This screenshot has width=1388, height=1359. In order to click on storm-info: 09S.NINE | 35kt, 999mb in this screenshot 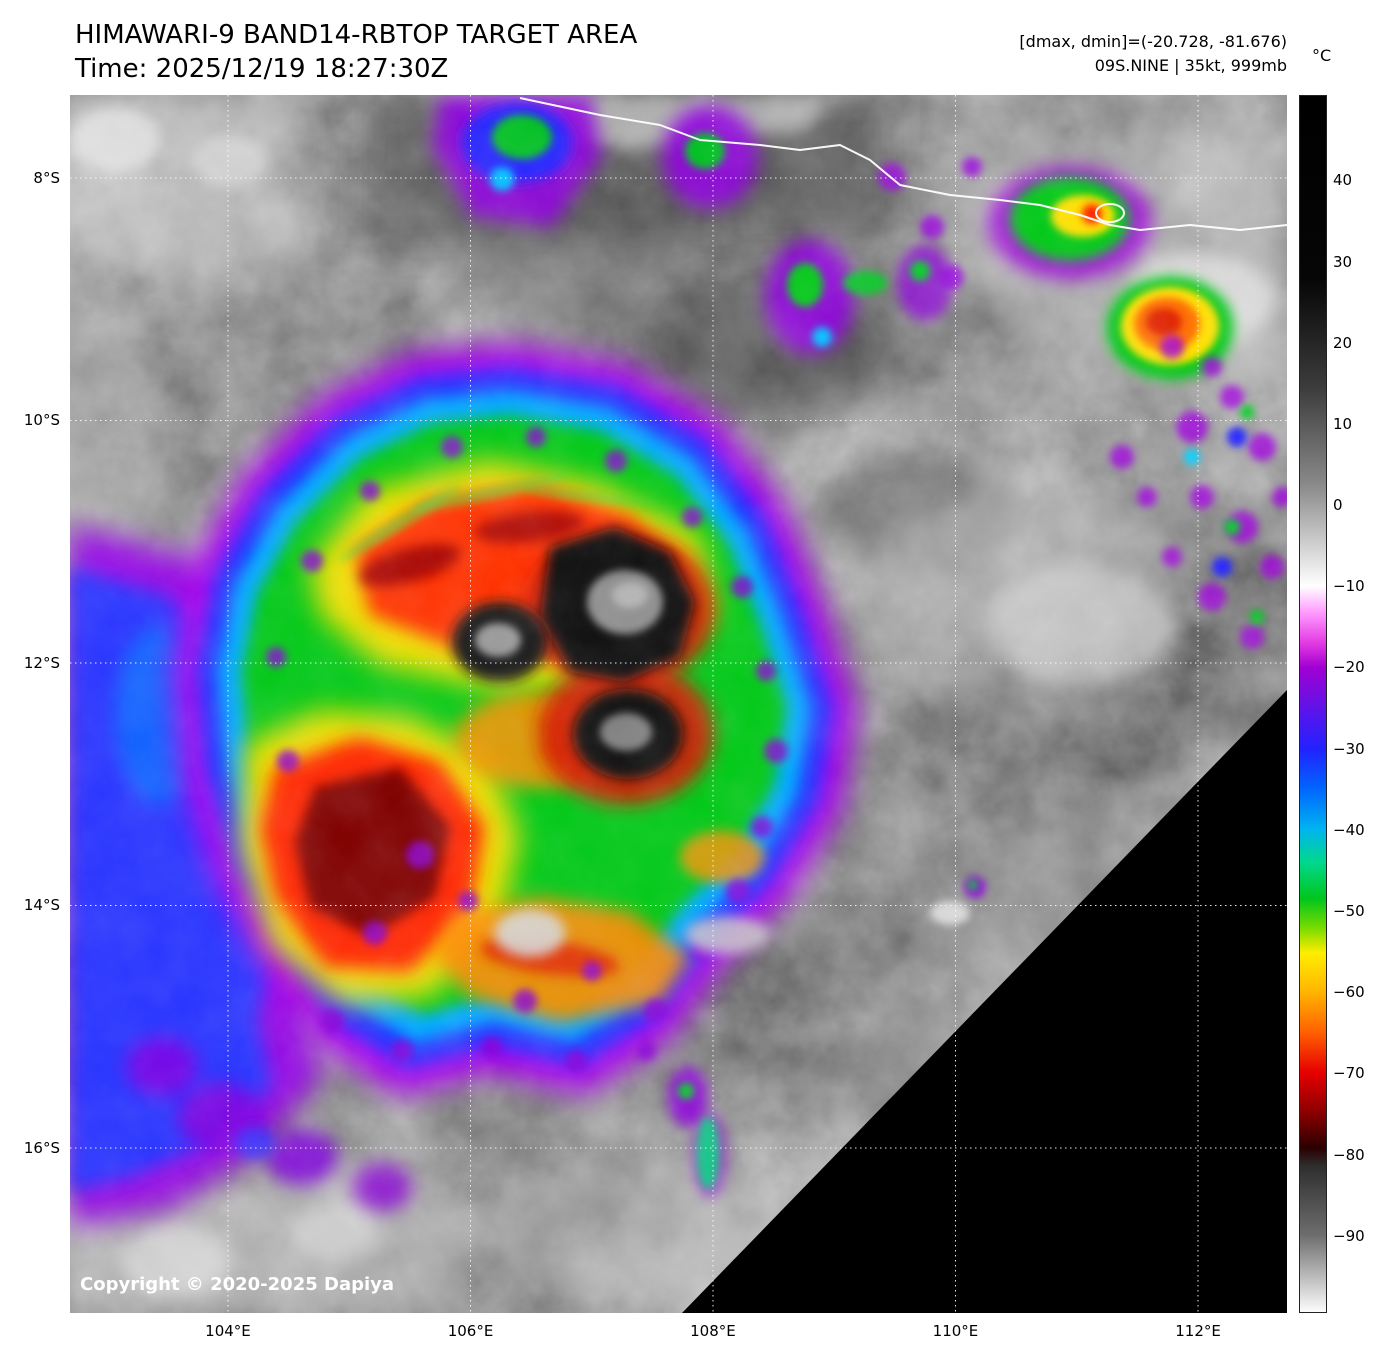, I will do `click(1190, 65)`.